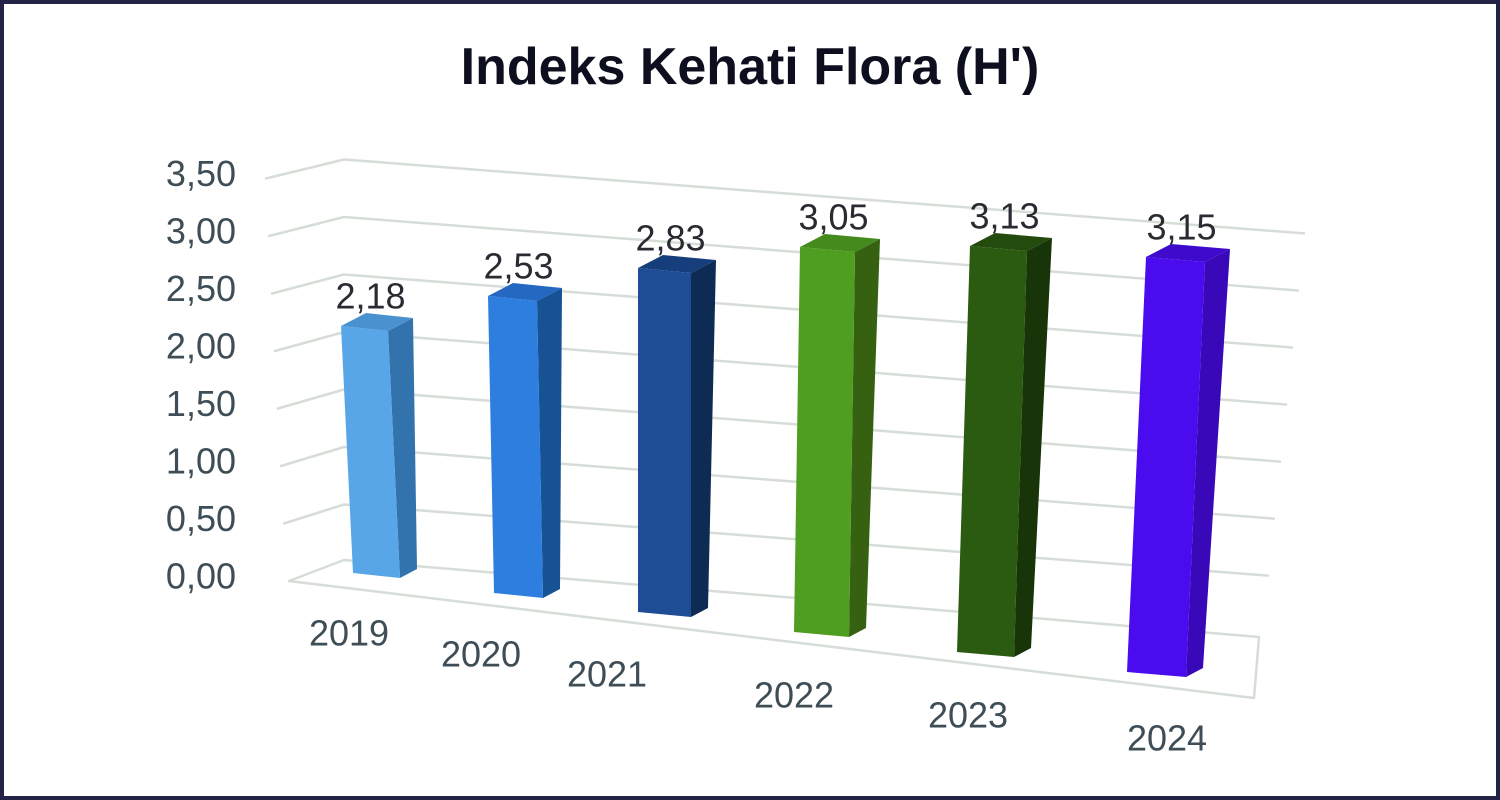 Image resolution: width=1500 pixels, height=800 pixels. Describe the element at coordinates (515, 447) in the screenshot. I see `bar-2020-front-face` at that location.